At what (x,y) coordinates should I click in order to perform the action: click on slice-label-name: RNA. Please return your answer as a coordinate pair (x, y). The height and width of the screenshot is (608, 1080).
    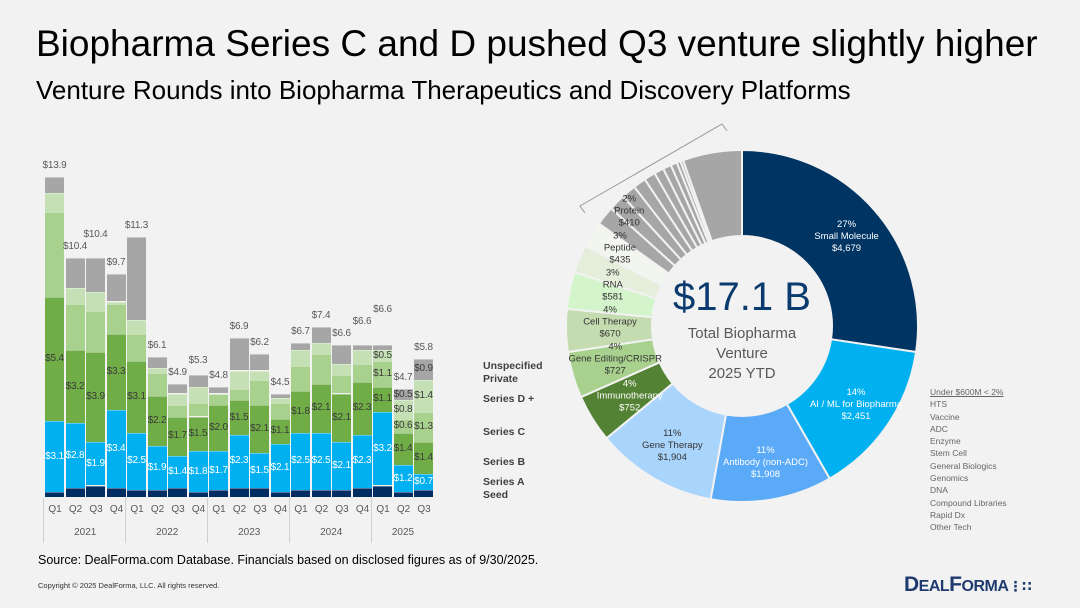
    Looking at the image, I should click on (613, 284).